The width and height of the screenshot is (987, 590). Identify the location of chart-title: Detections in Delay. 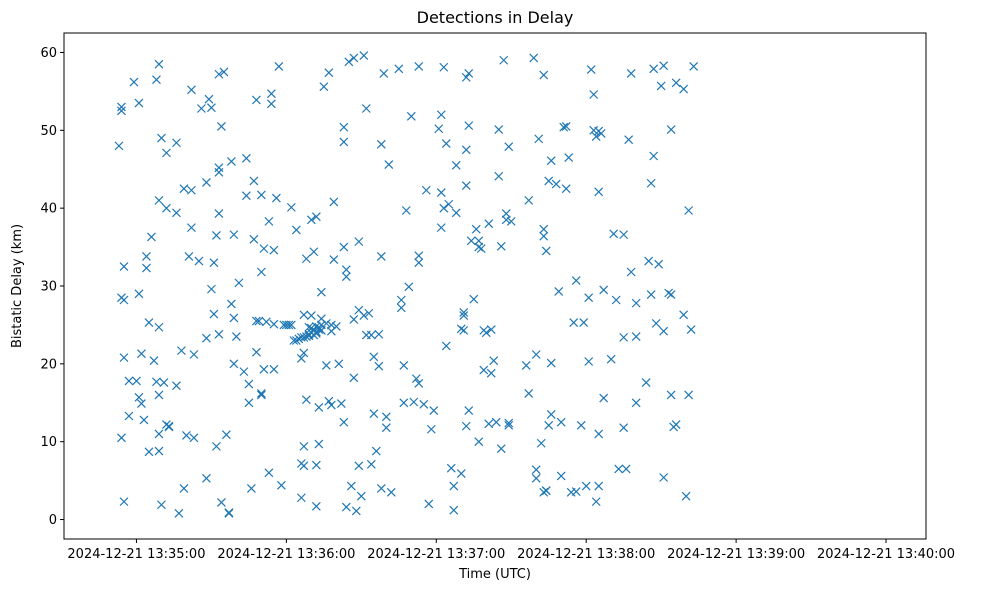
(495, 17).